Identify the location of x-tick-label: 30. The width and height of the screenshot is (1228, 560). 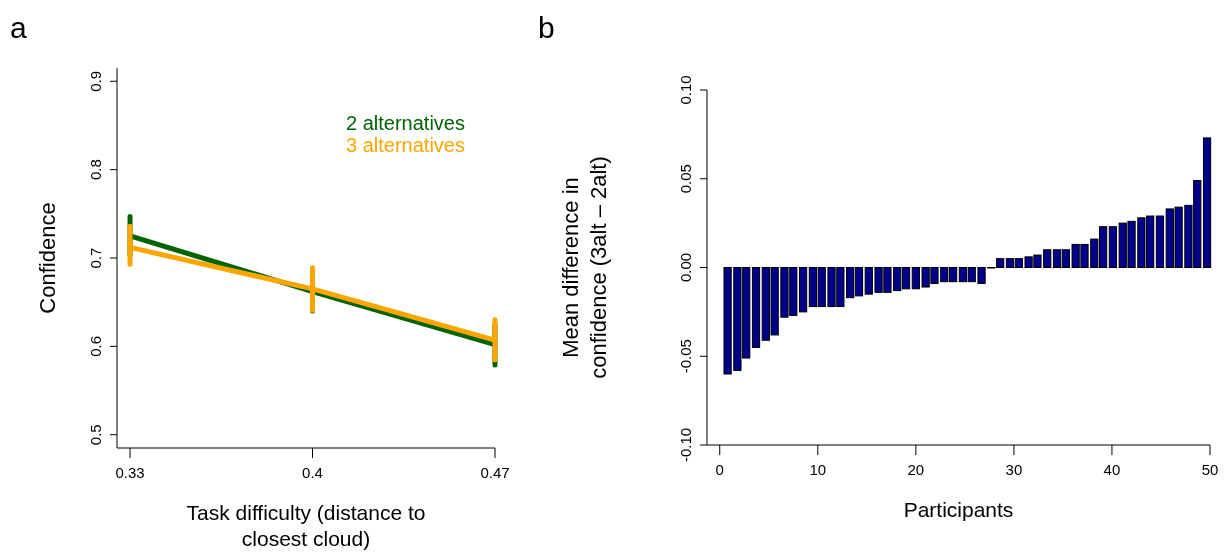
(1014, 469).